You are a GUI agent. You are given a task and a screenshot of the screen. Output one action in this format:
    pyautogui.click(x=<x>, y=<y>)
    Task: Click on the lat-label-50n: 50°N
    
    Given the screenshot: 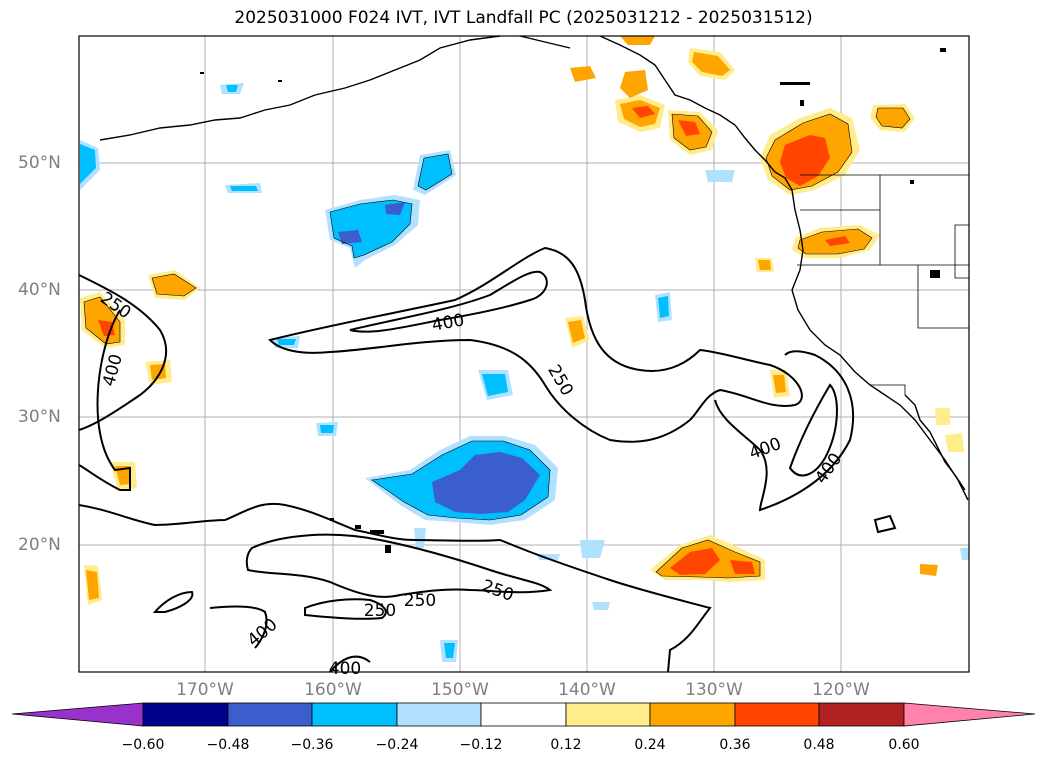 What is the action you would take?
    pyautogui.click(x=39, y=163)
    